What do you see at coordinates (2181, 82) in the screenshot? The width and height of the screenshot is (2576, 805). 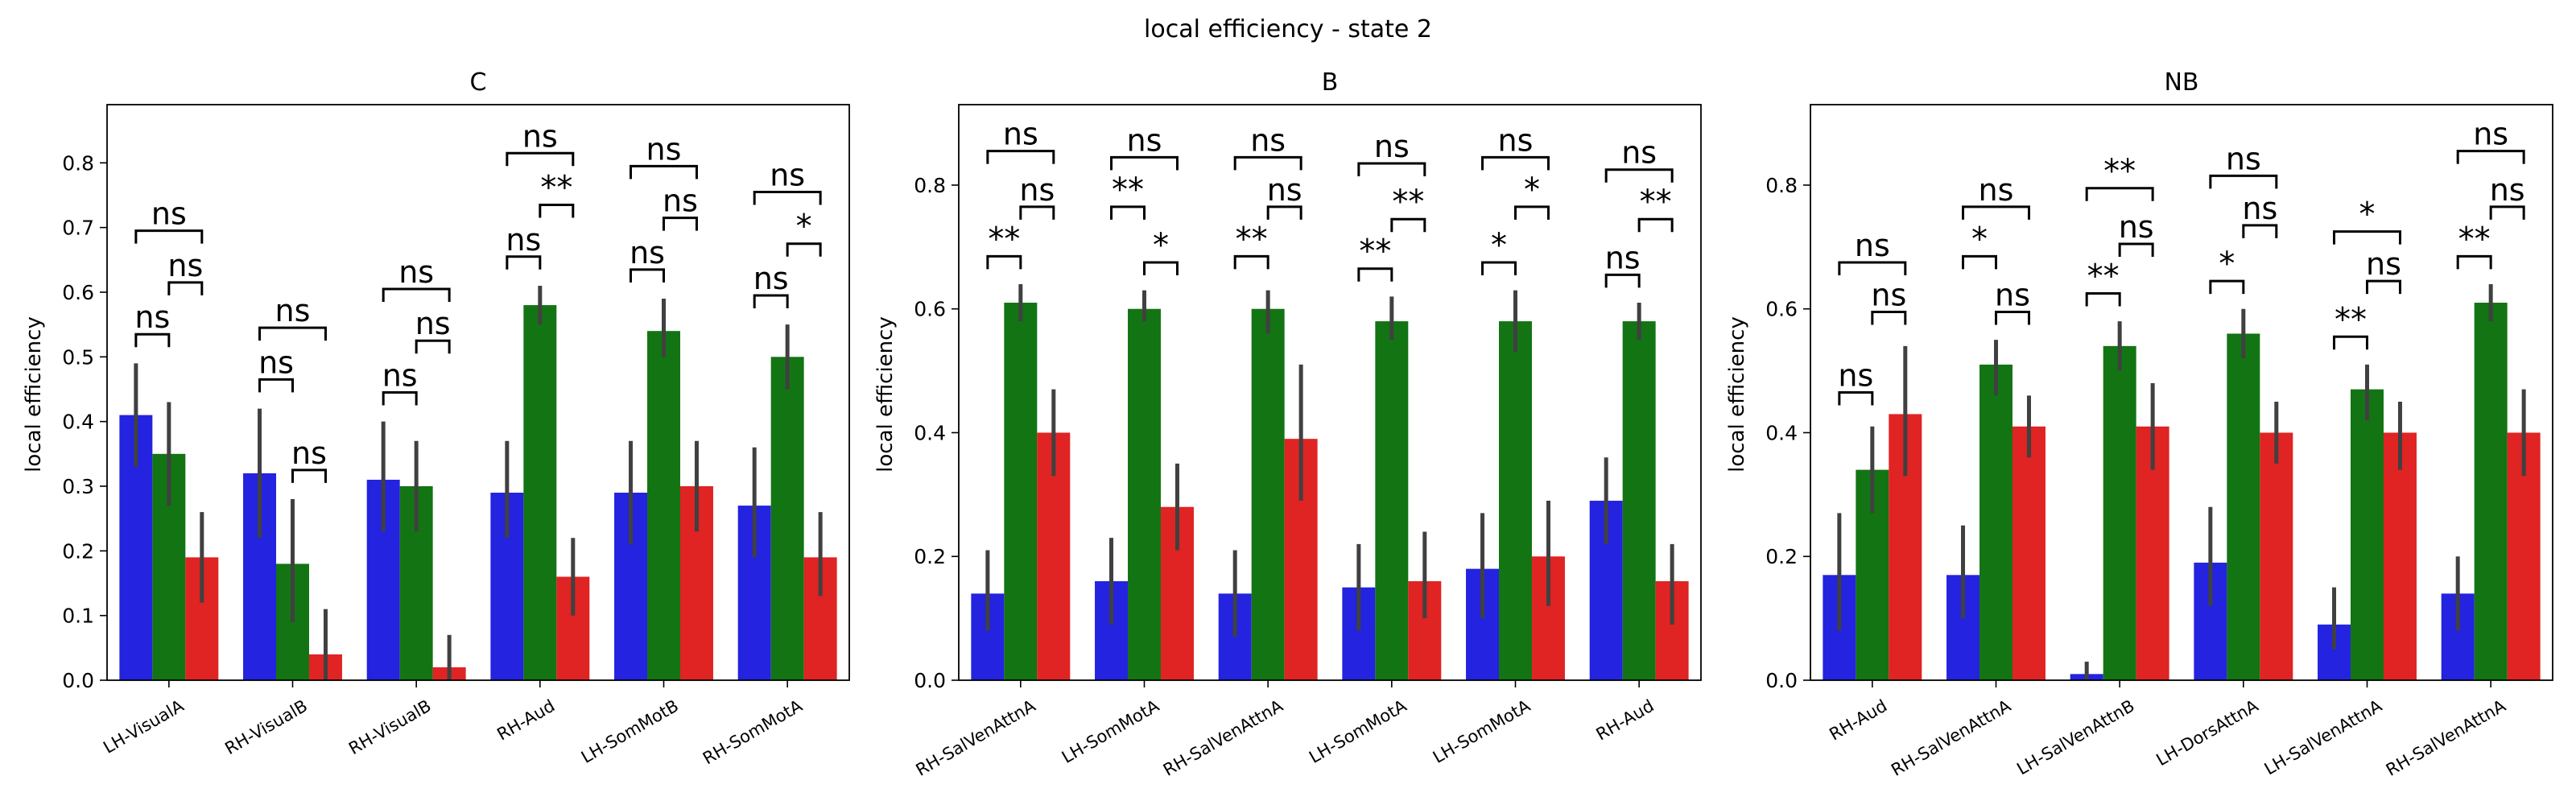 I see `panel-title: NB` at bounding box center [2181, 82].